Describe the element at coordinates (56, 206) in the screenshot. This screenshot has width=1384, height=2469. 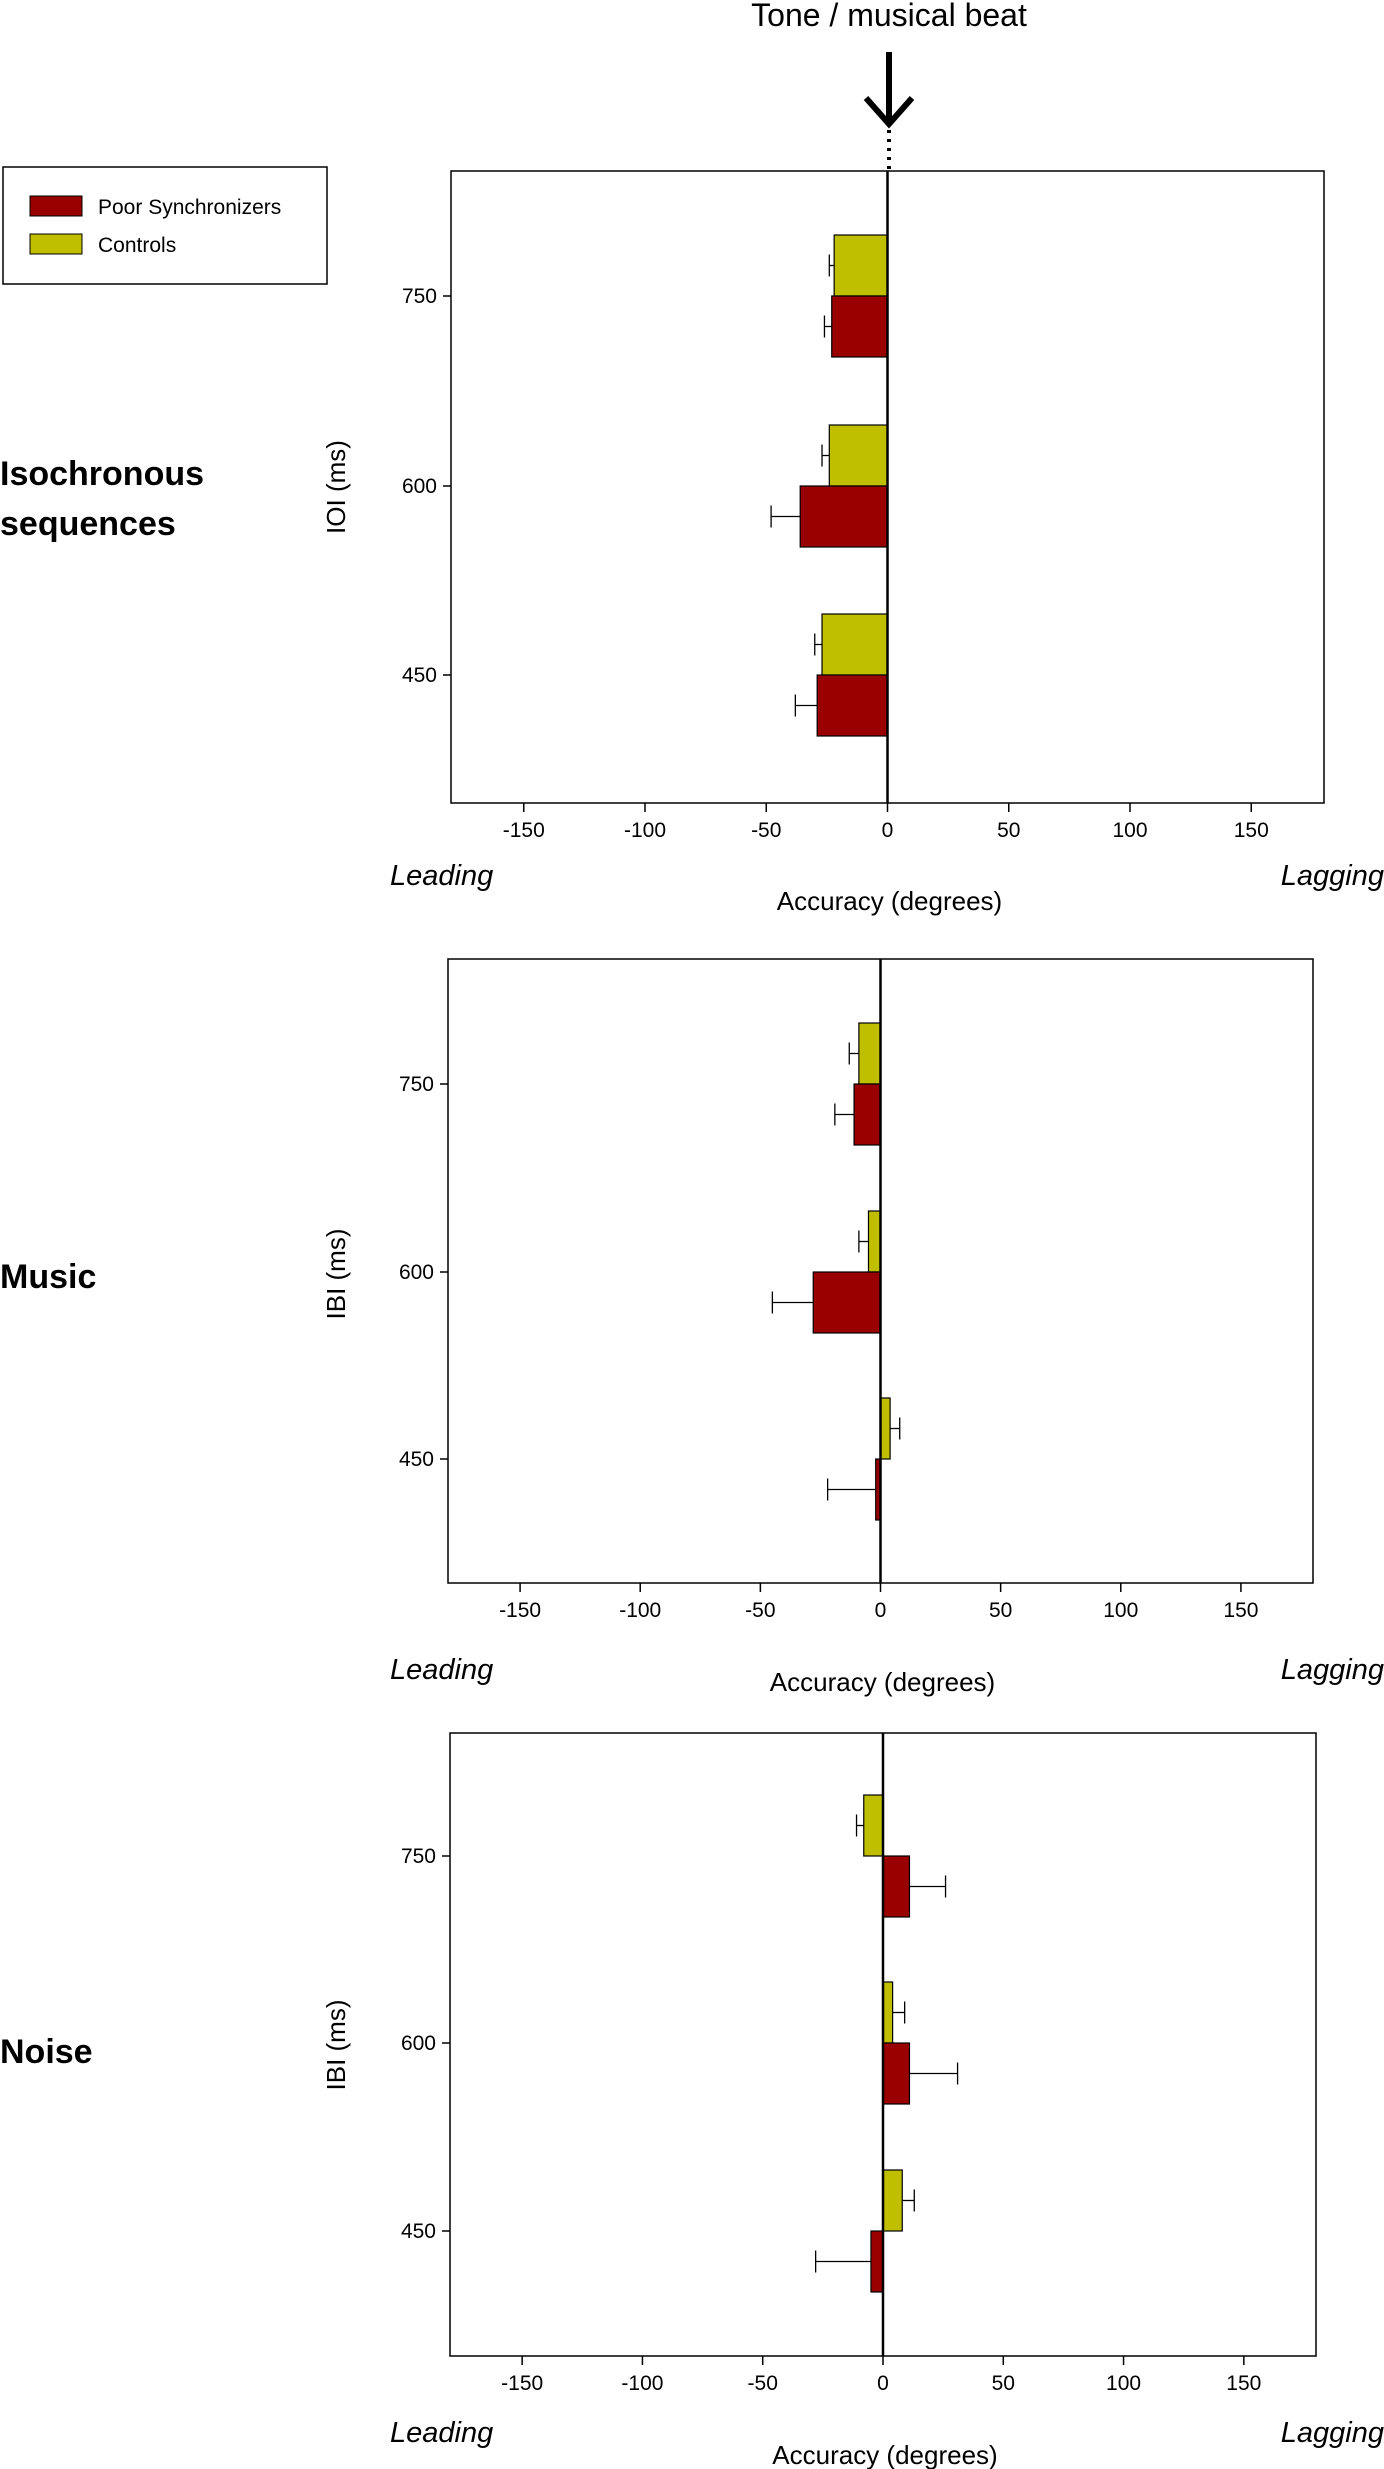
I see `legend-swatch-poor` at that location.